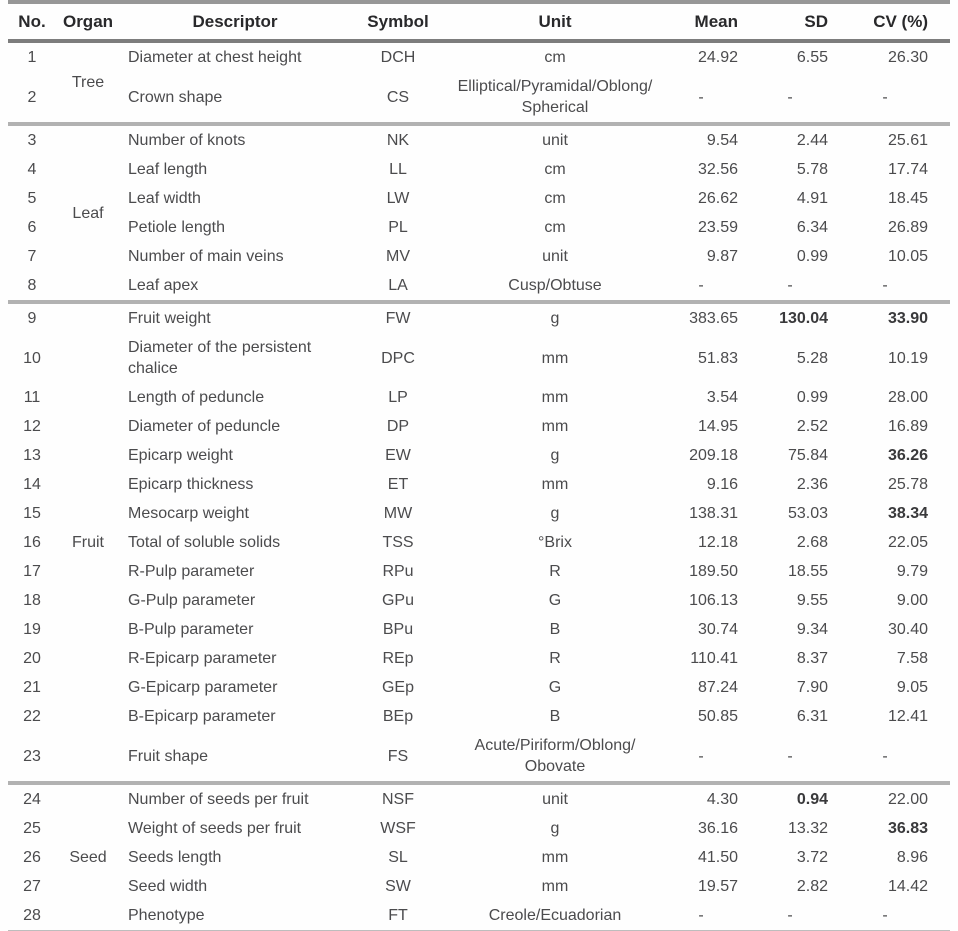 The image size is (958, 931). What do you see at coordinates (479, 484) in the screenshot?
I see `table-row: 14 Epicarp thickness ET mm 9.16 2.36 25.78` at bounding box center [479, 484].